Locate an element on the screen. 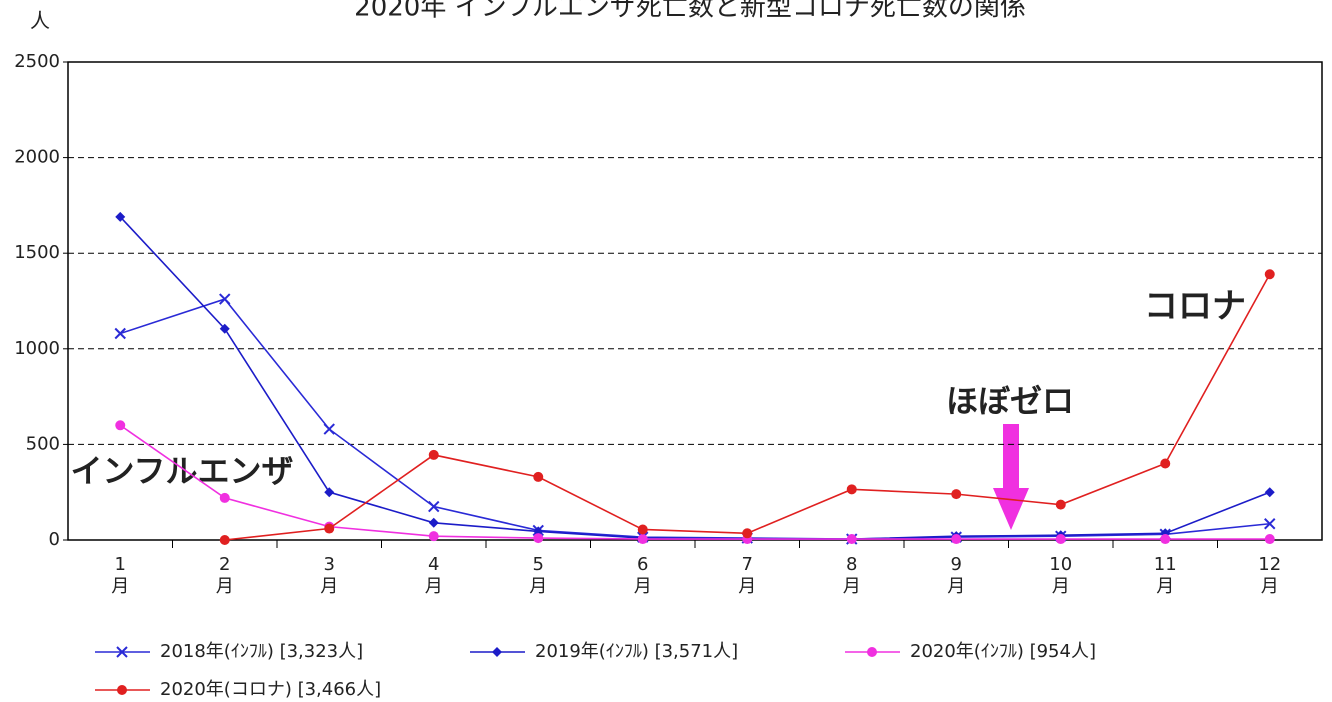 The image size is (1332, 702). line is located at coordinates (694, 482).